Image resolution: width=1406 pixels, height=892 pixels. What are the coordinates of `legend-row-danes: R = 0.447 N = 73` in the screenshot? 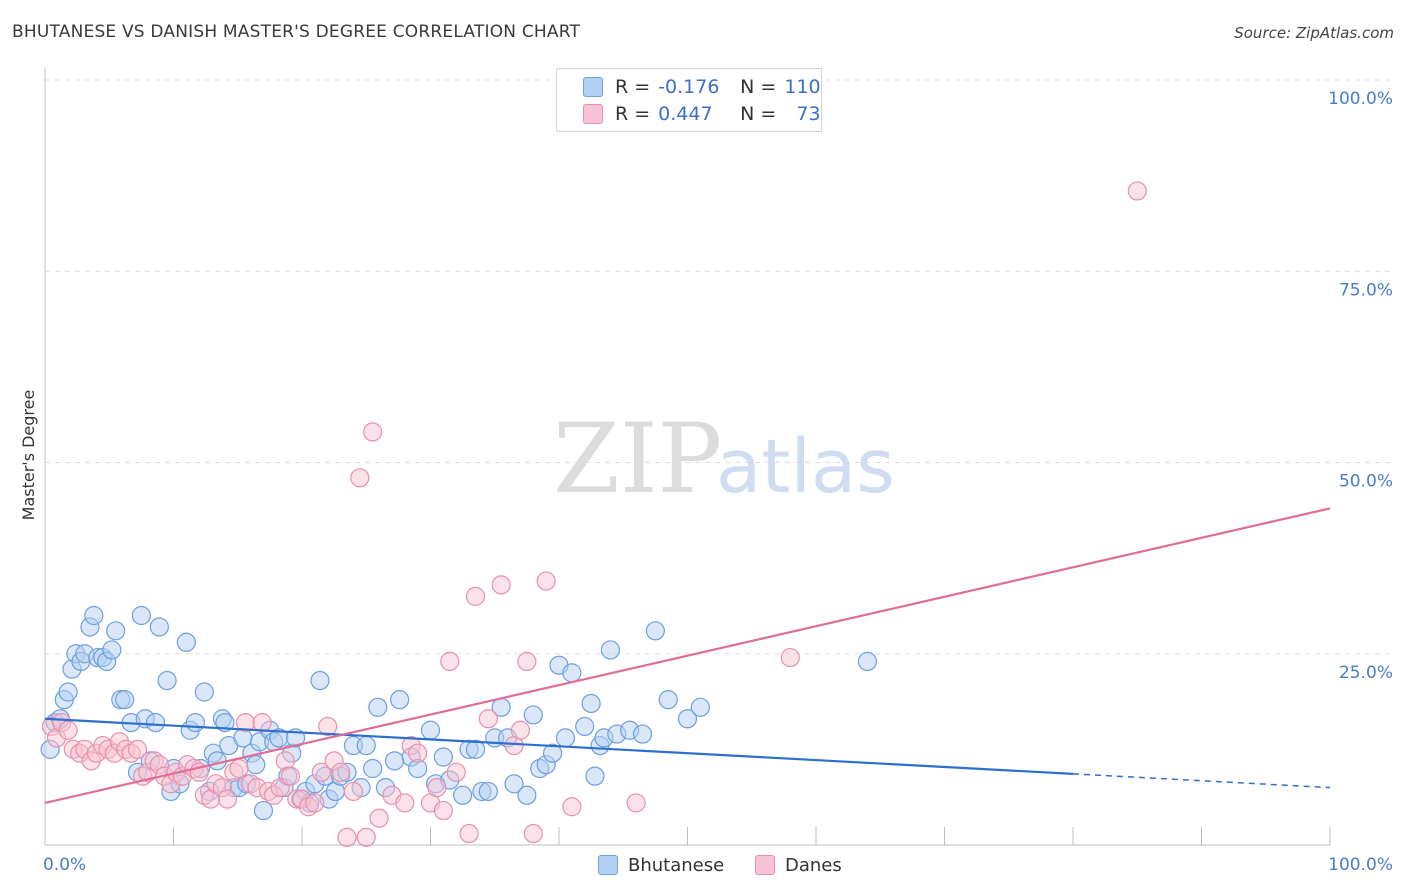 It's located at (702, 114).